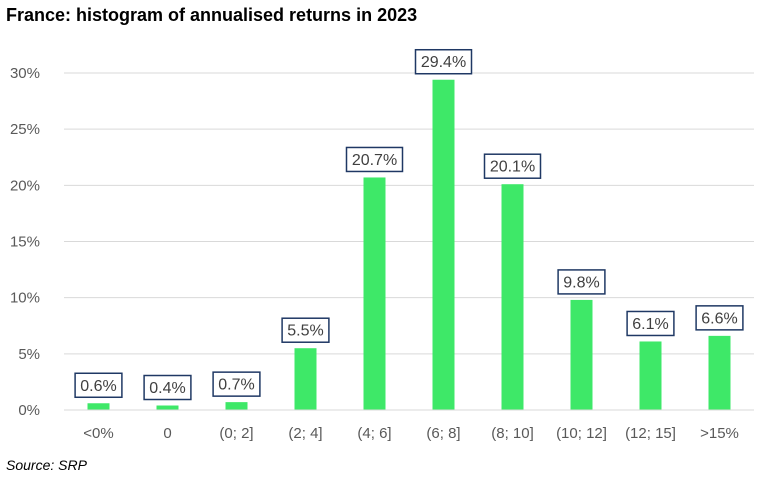 This screenshot has height=477, width=779. Describe the element at coordinates (443, 433) in the screenshot. I see `x-tick-label: (6; 8]` at that location.